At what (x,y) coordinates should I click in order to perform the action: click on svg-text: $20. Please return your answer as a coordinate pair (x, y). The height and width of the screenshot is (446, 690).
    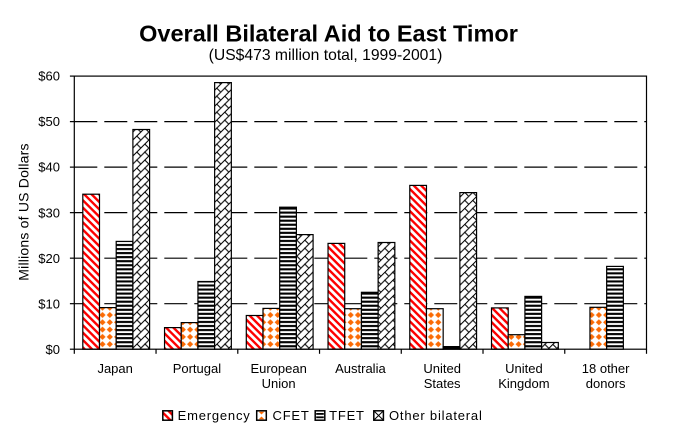
    Looking at the image, I should click on (49, 258).